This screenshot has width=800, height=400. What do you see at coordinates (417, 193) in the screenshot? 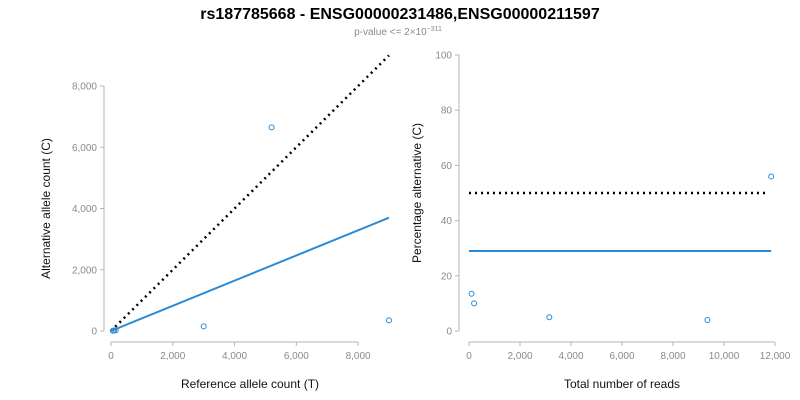
I see `y-axis-label: Percentage alternative (C)` at bounding box center [417, 193].